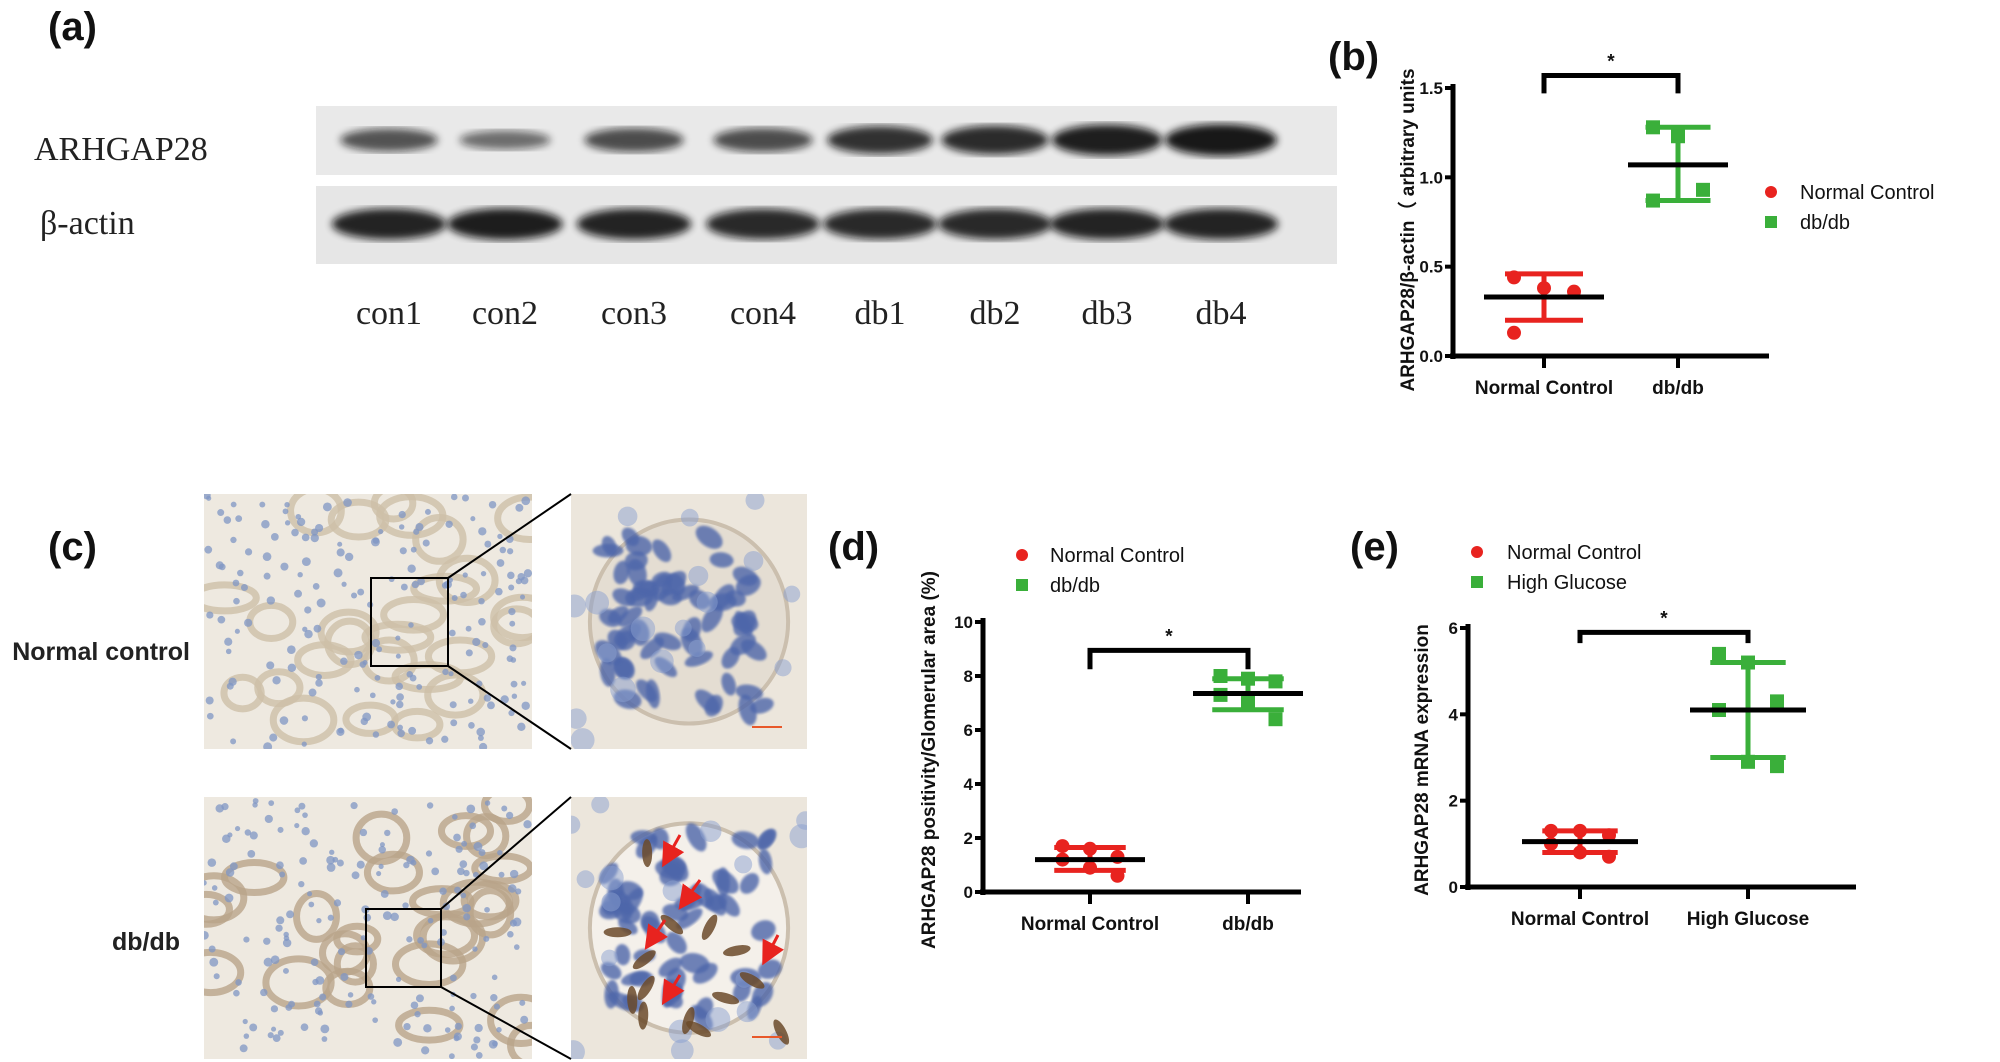  What do you see at coordinates (146, 942) in the screenshot?
I see `row-label-db-db: db/db` at bounding box center [146, 942].